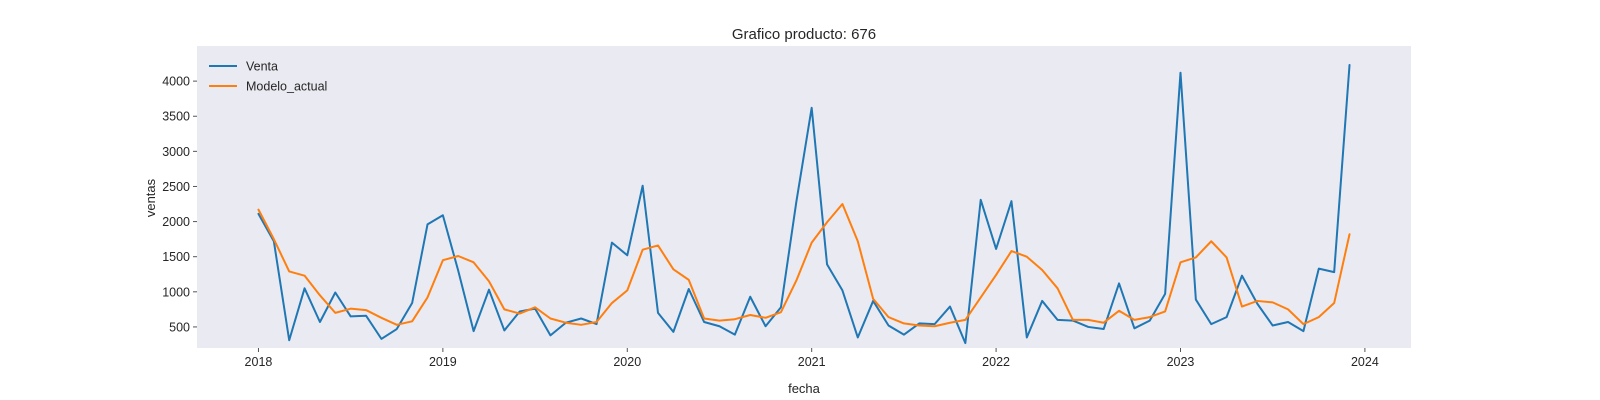 The image size is (1600, 400). Describe the element at coordinates (176, 82) in the screenshot. I see `y-tick-label: 4000` at that location.